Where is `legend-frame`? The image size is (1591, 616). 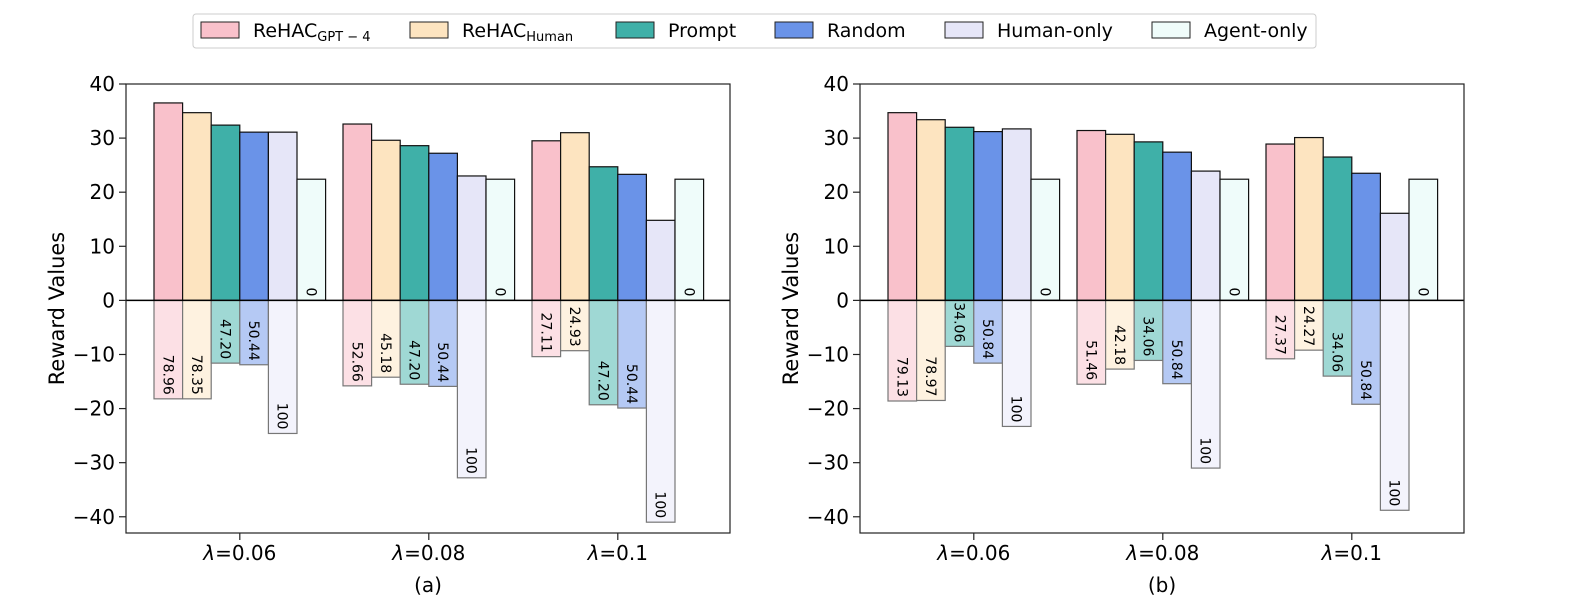
legend-frame is located at coordinates (754, 31).